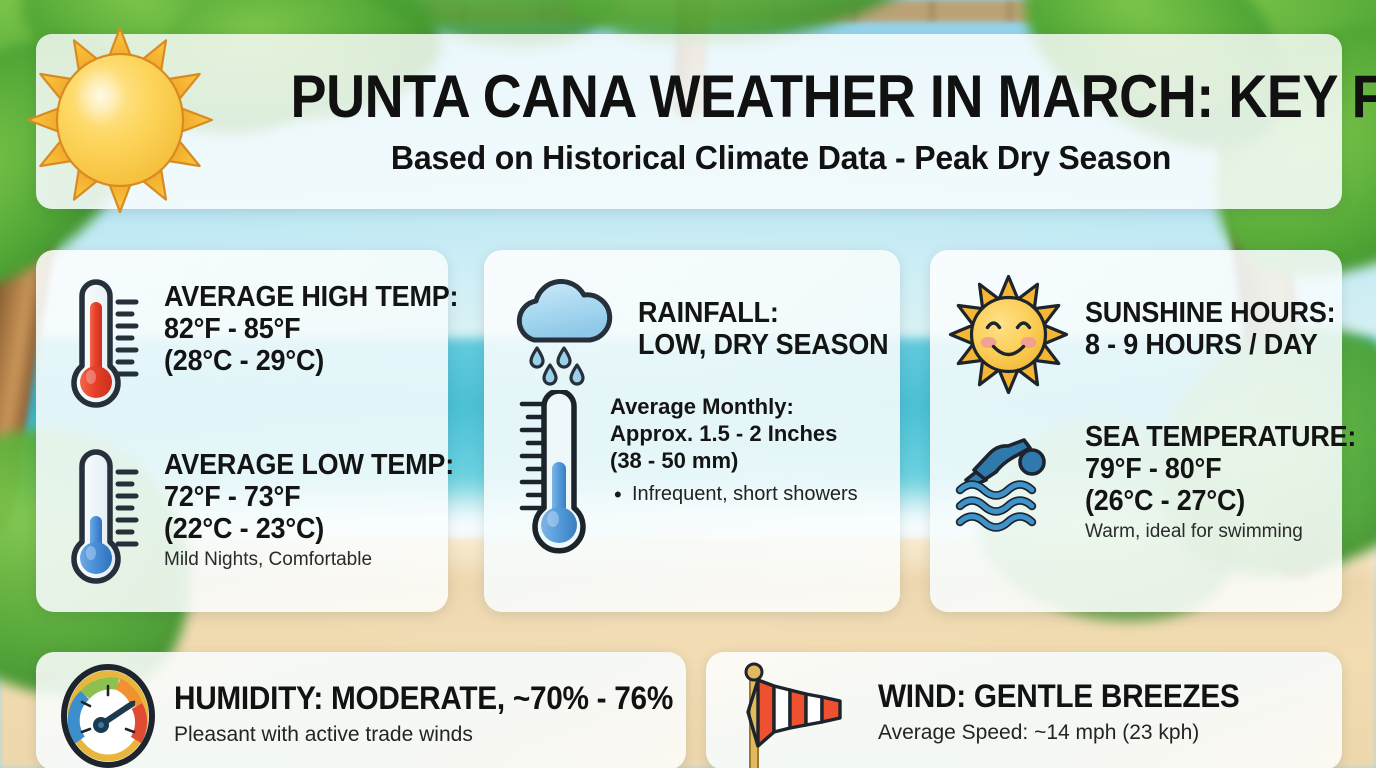 This screenshot has width=1376, height=768. Describe the element at coordinates (1039, 732) in the screenshot. I see `wind-note: Average Speed: ~14 mph (23 kph)` at that location.